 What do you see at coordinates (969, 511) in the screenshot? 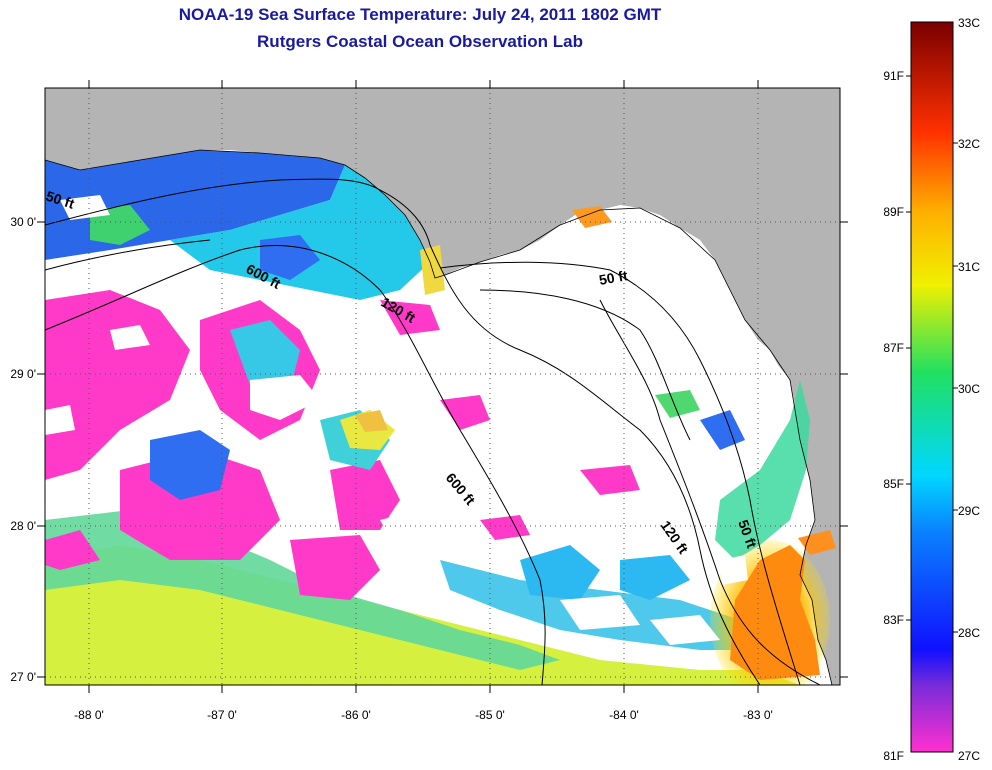
I see `colorbar-c-label: 29C` at bounding box center [969, 511].